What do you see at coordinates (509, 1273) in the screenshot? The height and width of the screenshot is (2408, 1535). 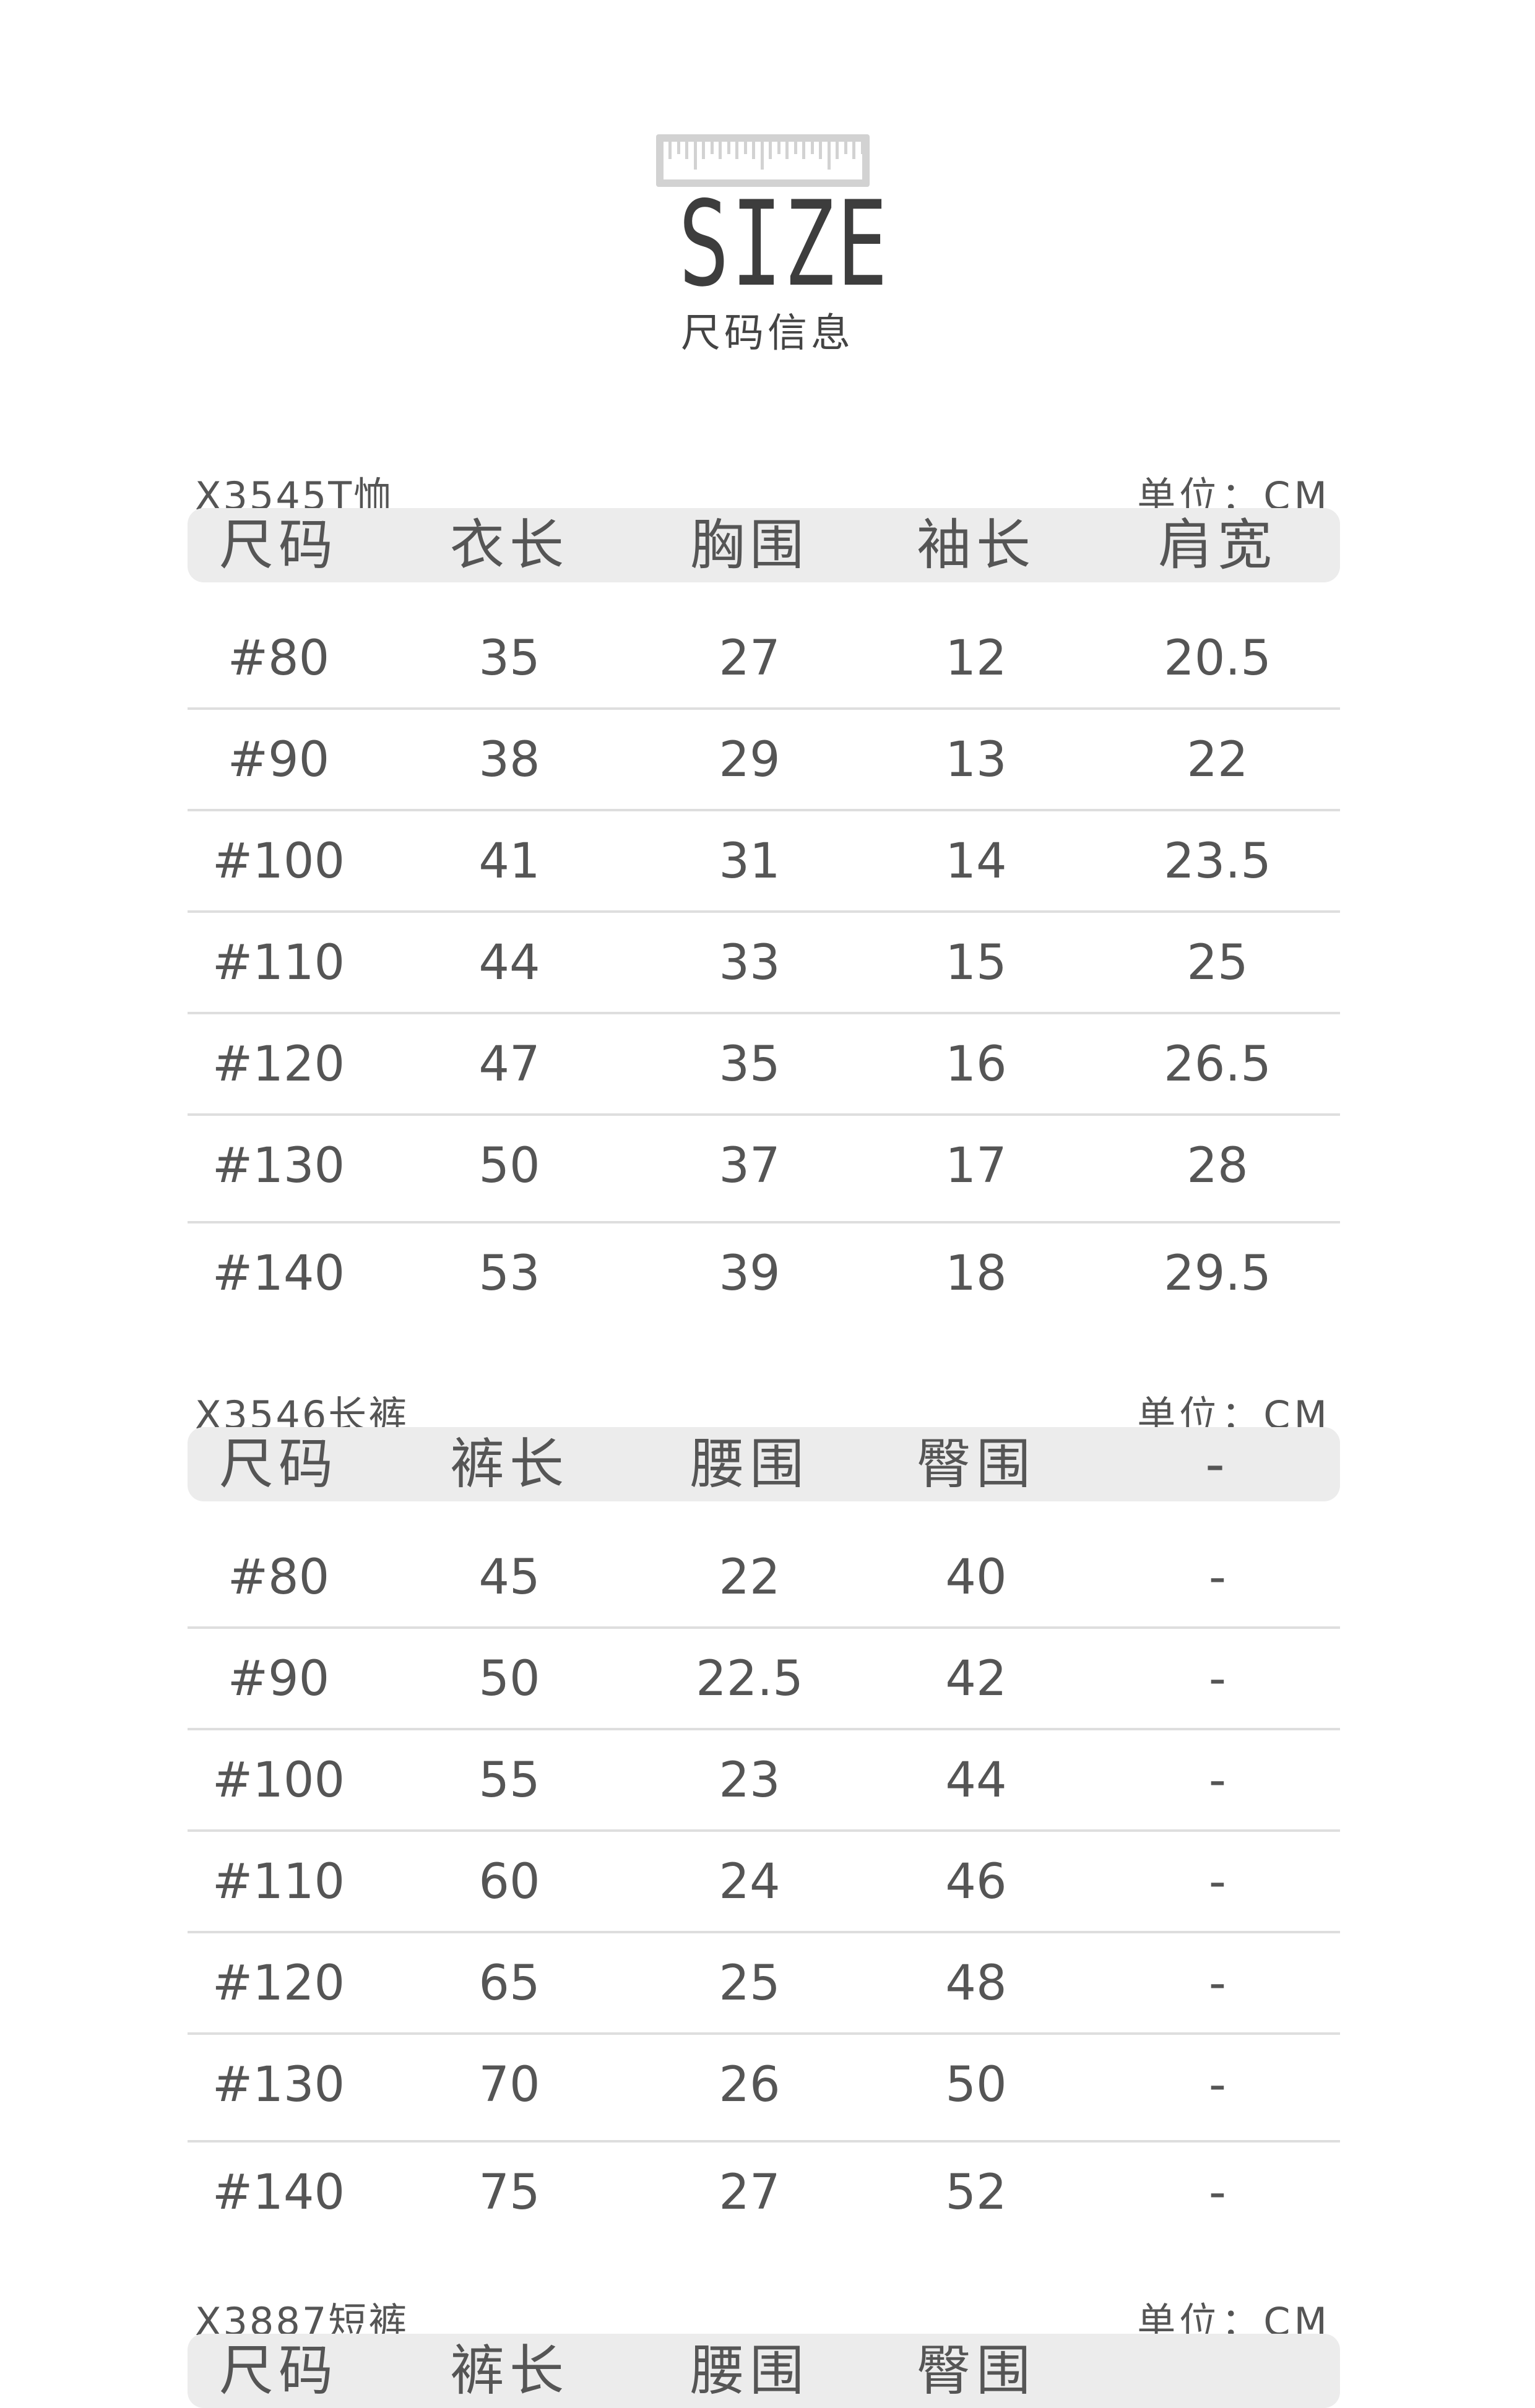 I see `table-cell: 53` at bounding box center [509, 1273].